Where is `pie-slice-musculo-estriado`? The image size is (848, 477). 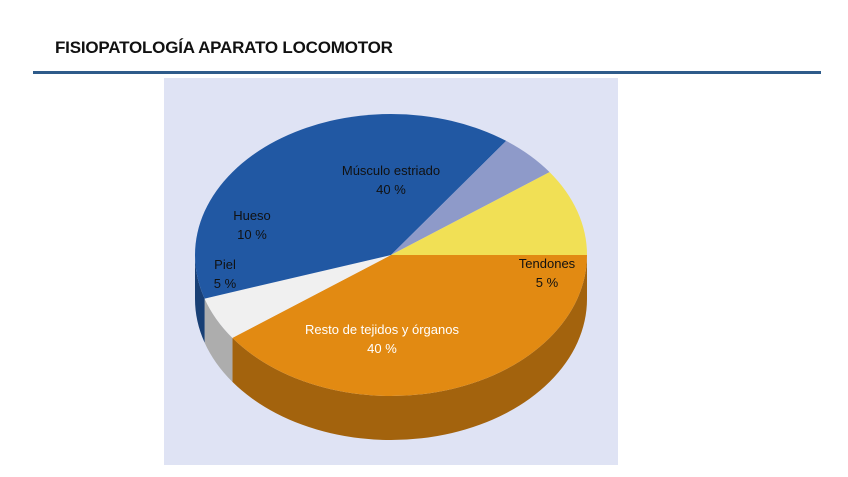 pie-slice-musculo-estriado is located at coordinates (409, 325).